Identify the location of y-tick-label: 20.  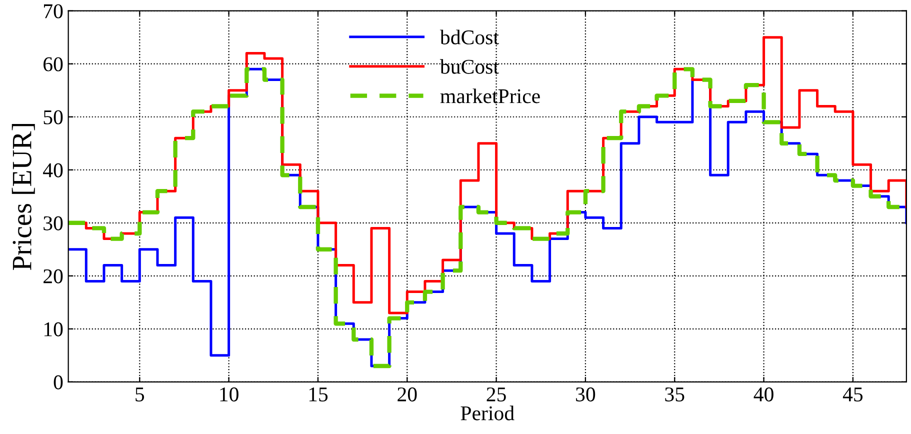
(53, 276).